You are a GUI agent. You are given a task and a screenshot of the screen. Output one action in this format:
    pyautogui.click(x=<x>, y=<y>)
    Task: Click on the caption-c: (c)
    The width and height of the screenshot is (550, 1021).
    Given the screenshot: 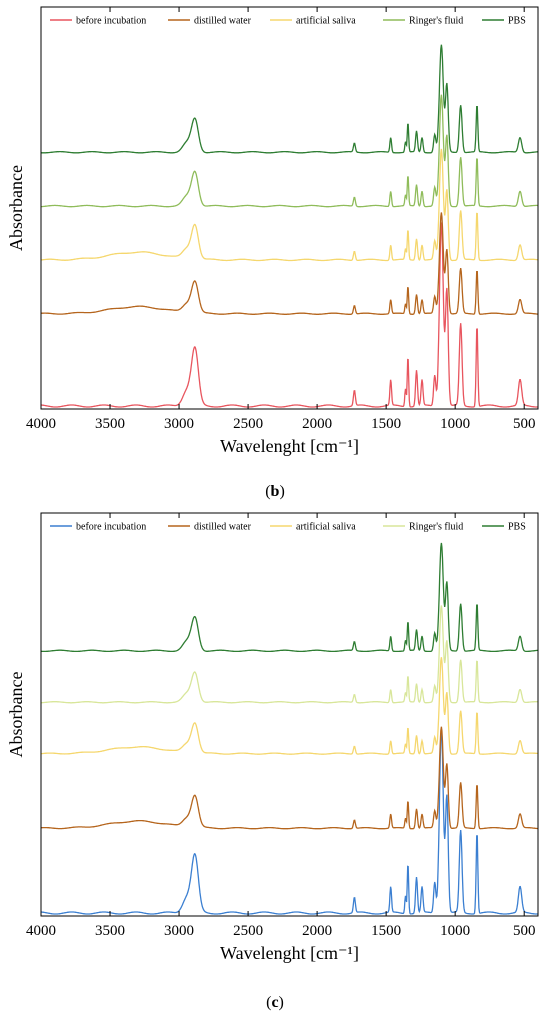 What is the action you would take?
    pyautogui.click(x=275, y=1002)
    